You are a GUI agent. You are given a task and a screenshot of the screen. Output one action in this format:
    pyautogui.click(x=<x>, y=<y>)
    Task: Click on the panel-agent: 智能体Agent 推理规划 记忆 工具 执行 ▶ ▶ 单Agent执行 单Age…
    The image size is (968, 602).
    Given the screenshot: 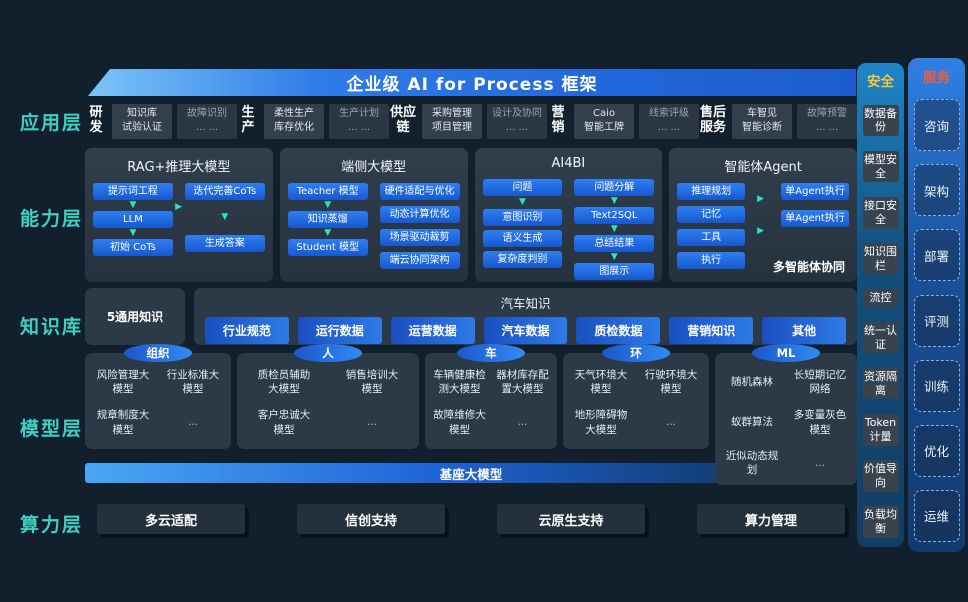 What is the action you would take?
    pyautogui.click(x=763, y=215)
    